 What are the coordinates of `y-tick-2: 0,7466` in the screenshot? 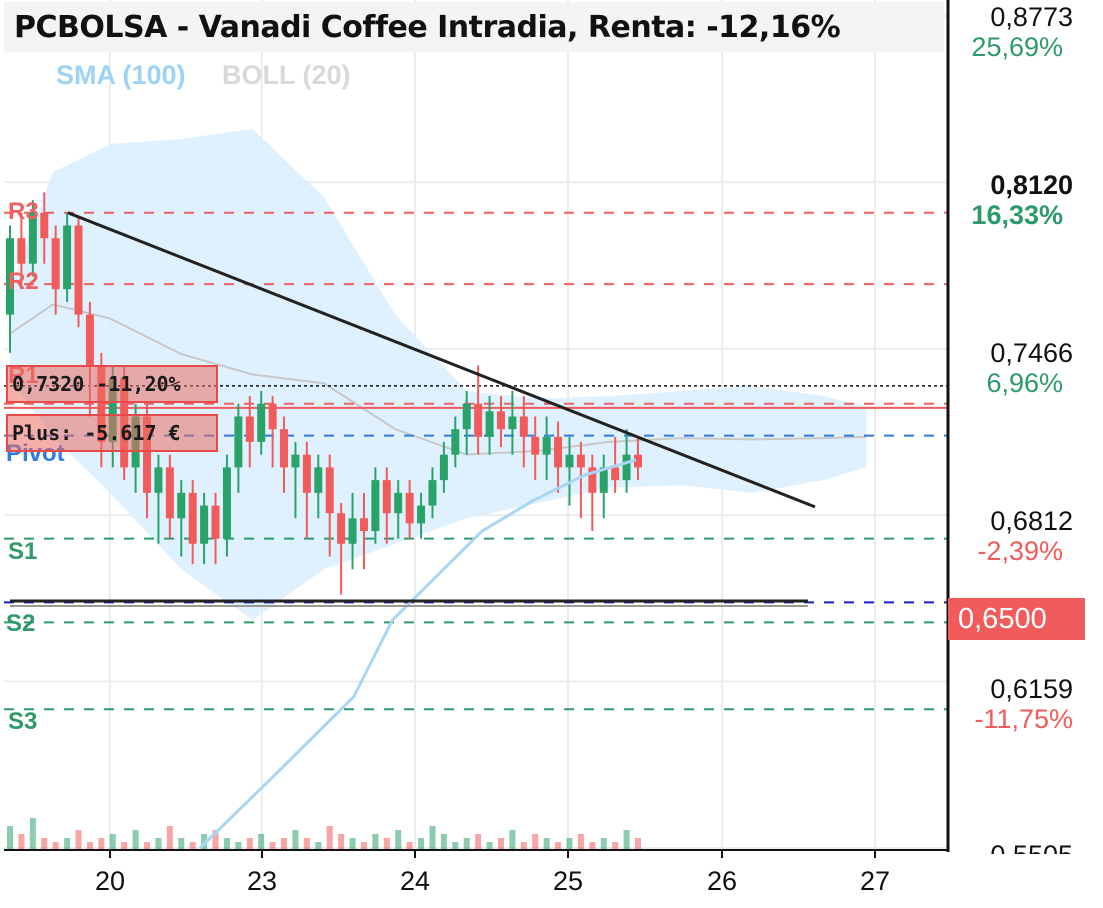 It's located at (1031, 353).